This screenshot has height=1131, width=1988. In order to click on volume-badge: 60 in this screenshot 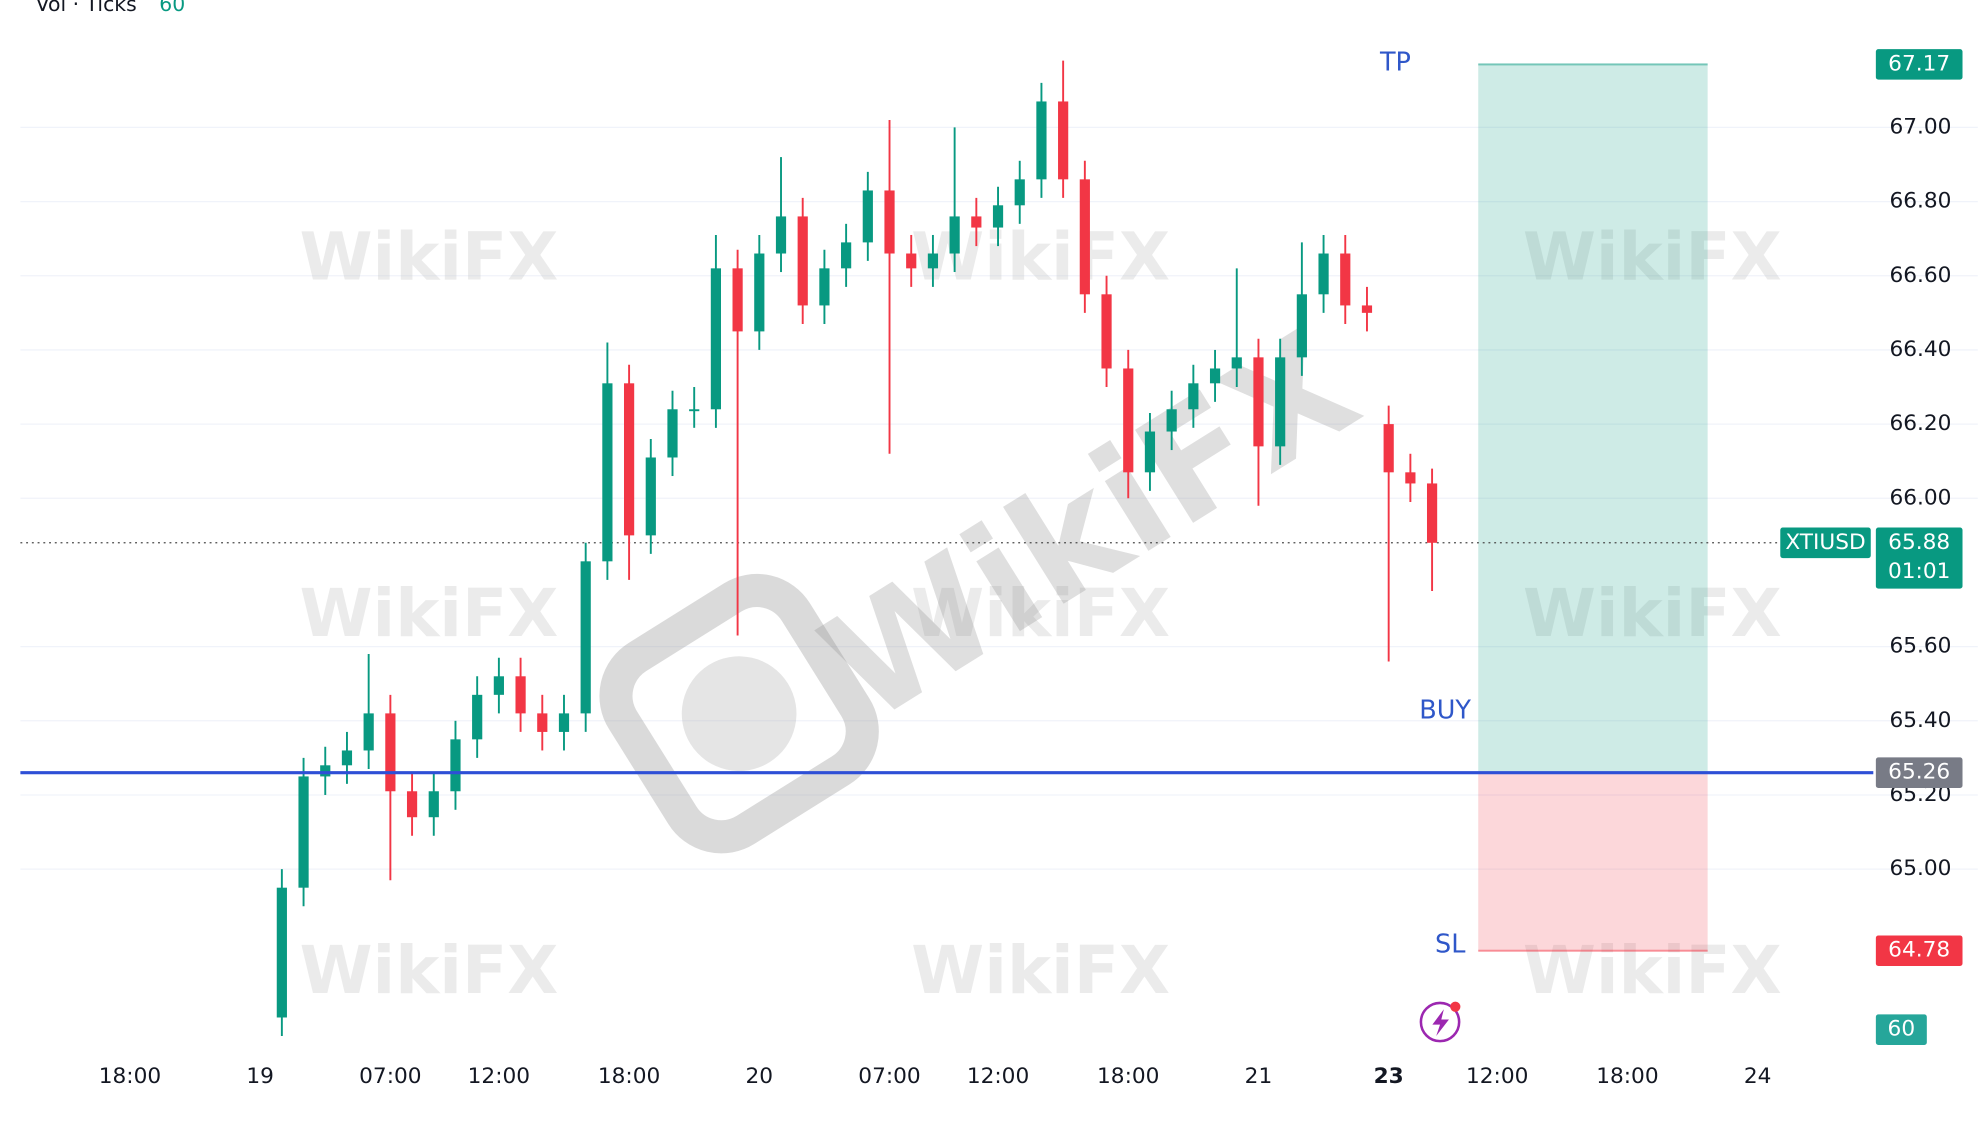, I will do `click(1902, 1029)`.